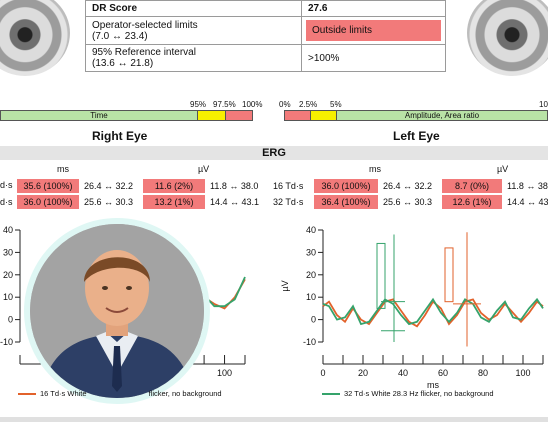  I want to click on operator-limits-label: Operator-selected limits (7.0 ↔ 23.4), so click(193, 30).